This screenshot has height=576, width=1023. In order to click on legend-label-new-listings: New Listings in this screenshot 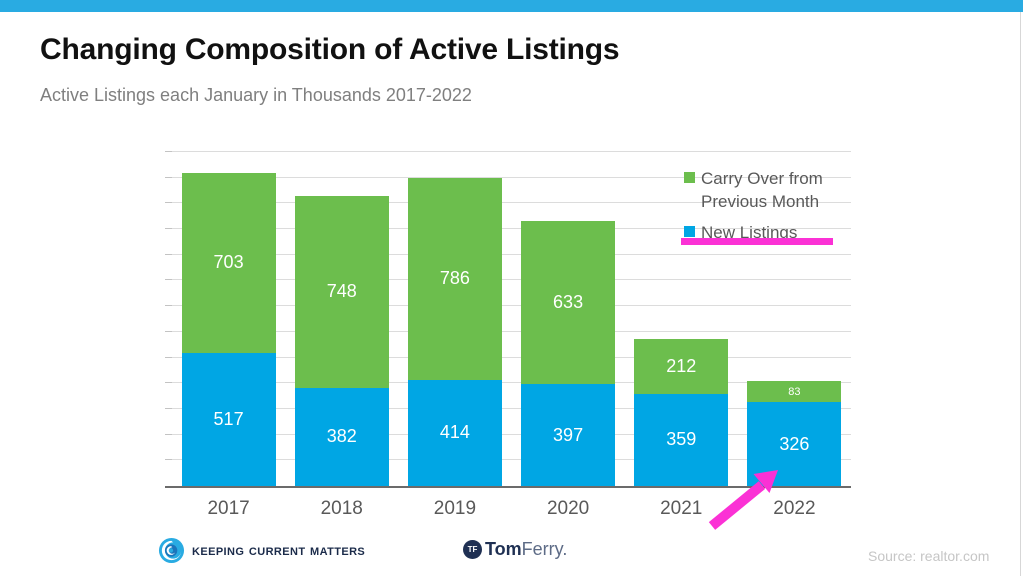, I will do `click(749, 232)`.